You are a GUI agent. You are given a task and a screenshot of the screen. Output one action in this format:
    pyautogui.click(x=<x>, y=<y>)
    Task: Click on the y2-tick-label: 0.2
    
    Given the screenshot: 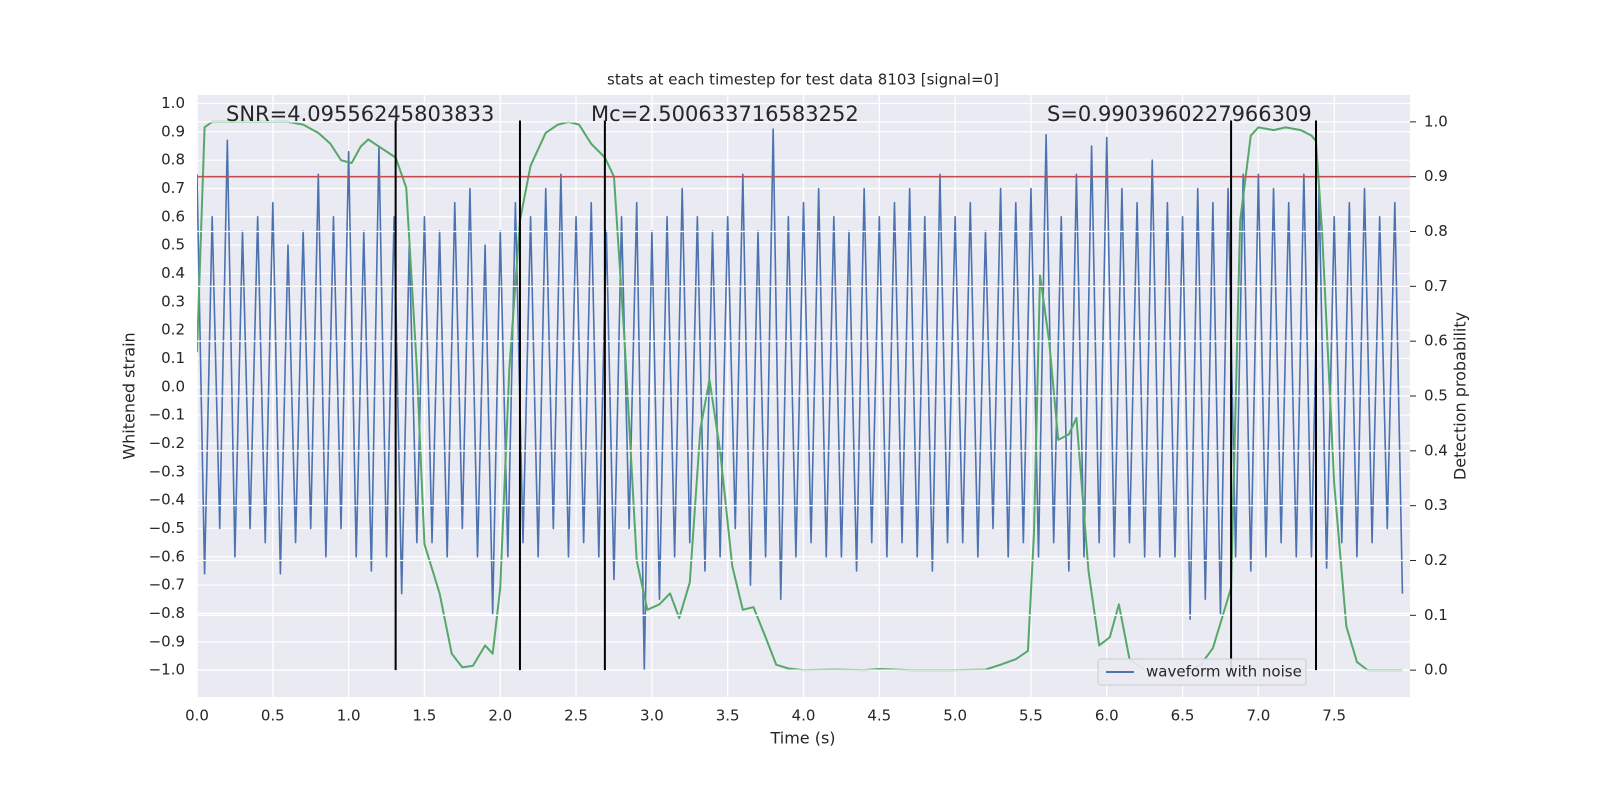 What is the action you would take?
    pyautogui.click(x=1436, y=560)
    